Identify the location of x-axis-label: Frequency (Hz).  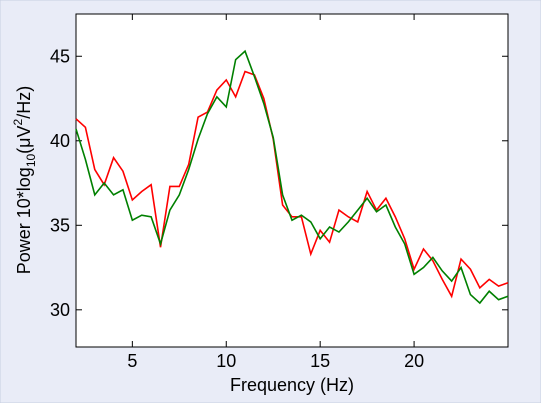
(292, 385).